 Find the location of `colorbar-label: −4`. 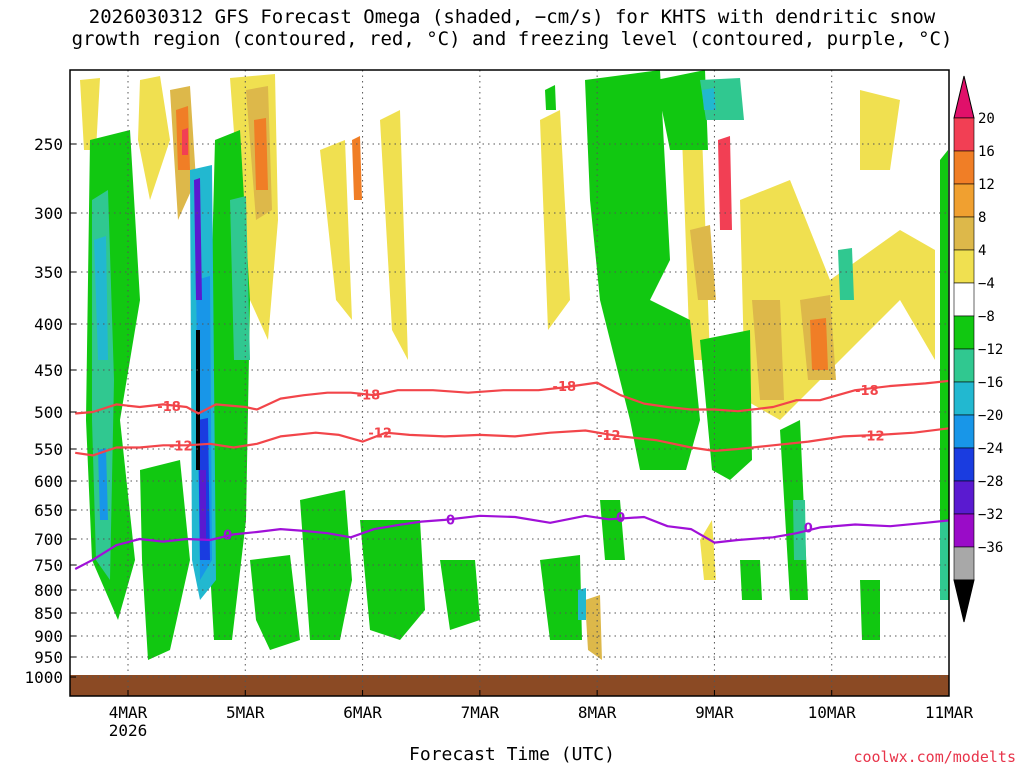

colorbar-label: −4 is located at coordinates (986, 284).